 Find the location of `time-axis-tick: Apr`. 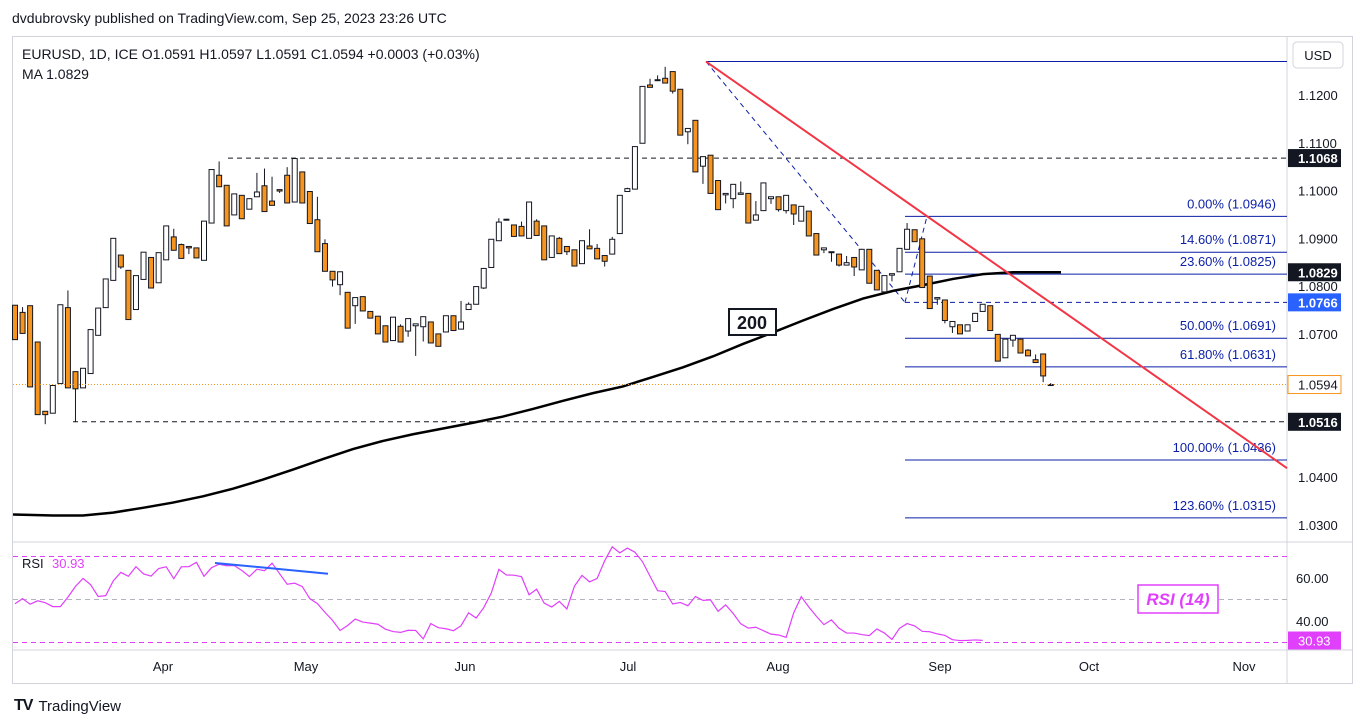

time-axis-tick: Apr is located at coordinates (163, 666).